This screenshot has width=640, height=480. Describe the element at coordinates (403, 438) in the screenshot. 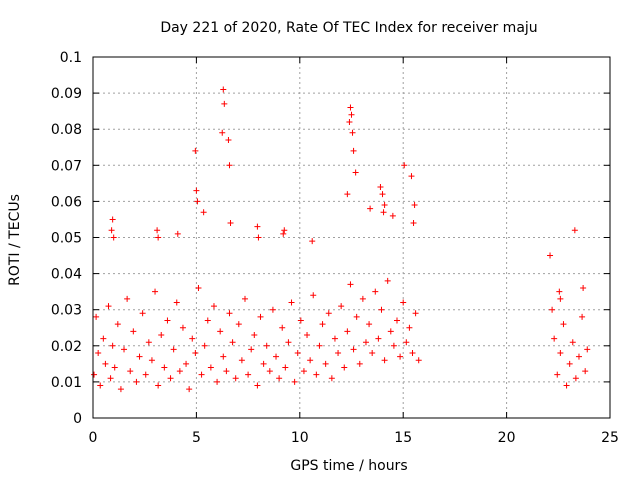

I see `x-tick-label: 15` at that location.